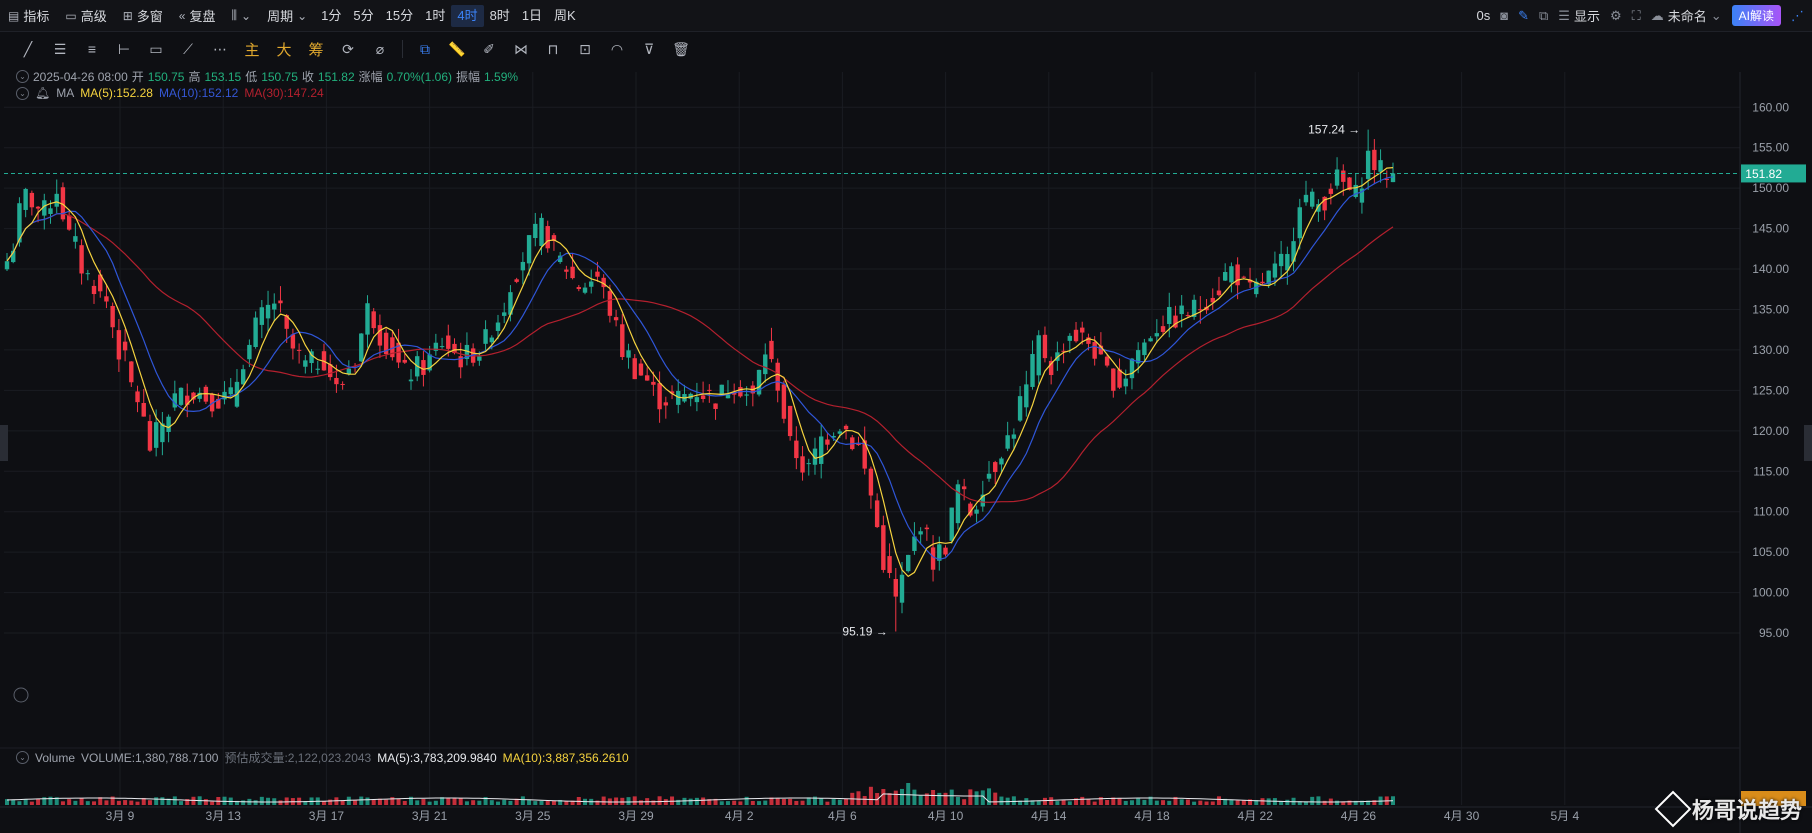 The image size is (1812, 833). I want to click on trend-line-icon: ╱, so click(28, 48).